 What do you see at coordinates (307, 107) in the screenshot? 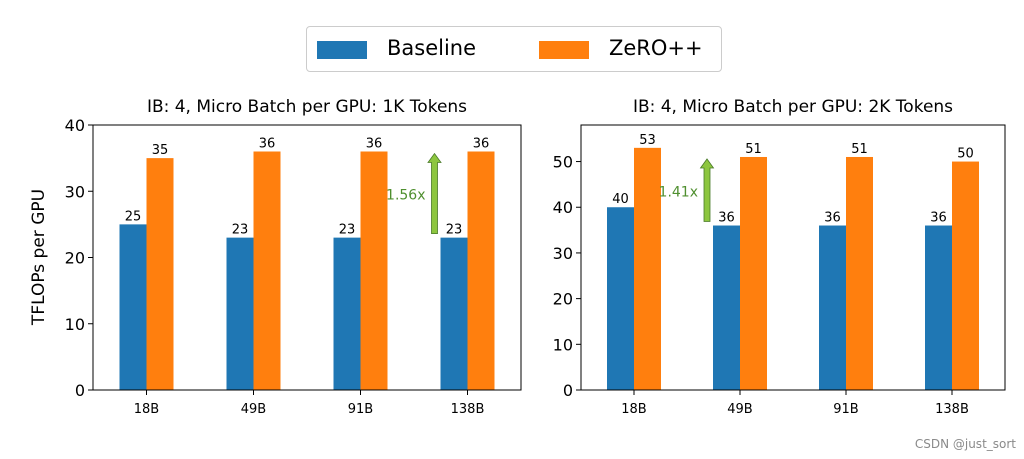
I see `chart-title: IB: 4, Micro Batch per GPU: 1K Tokens` at bounding box center [307, 107].